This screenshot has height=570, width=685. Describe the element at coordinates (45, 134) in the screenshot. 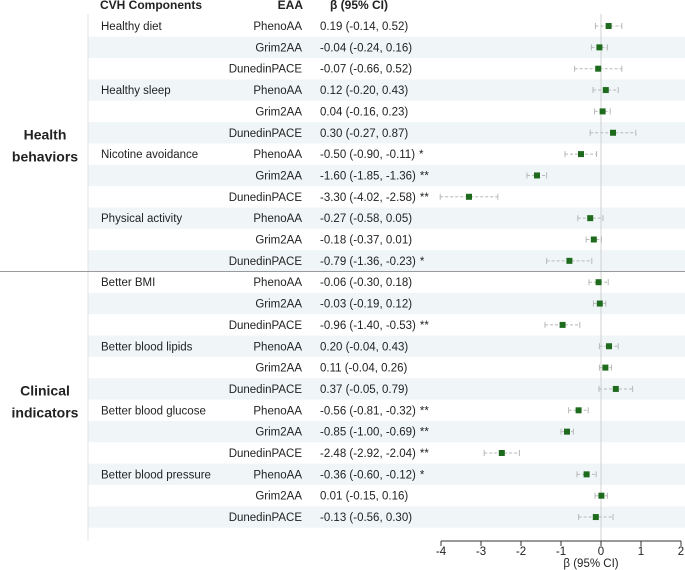

I see `group-label-health-behaviors-line1: Health` at that location.